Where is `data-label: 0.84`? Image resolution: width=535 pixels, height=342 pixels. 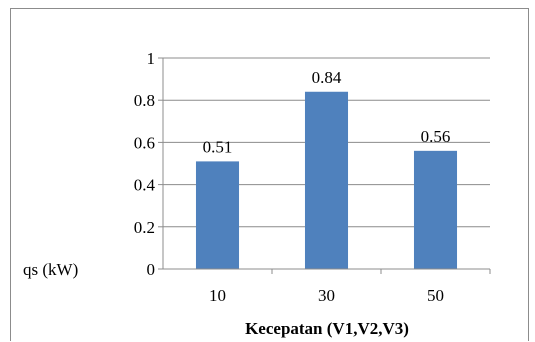
data-label: 0.84 is located at coordinates (327, 77).